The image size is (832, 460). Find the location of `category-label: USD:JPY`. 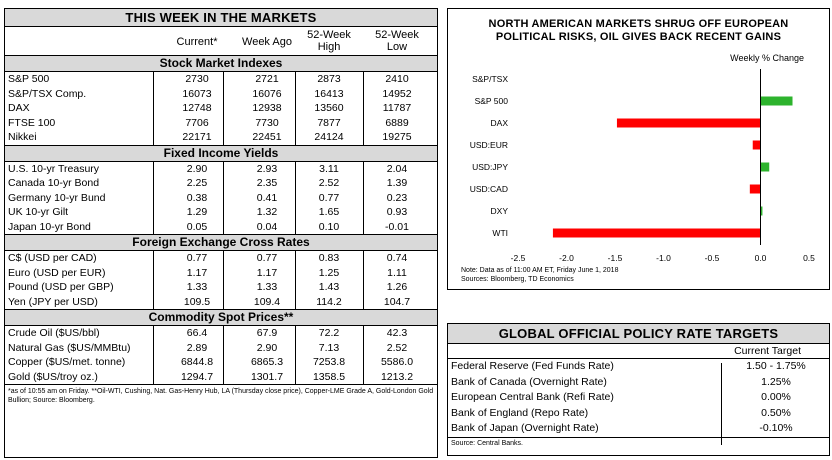

category-label: USD:JPY is located at coordinates (490, 167).